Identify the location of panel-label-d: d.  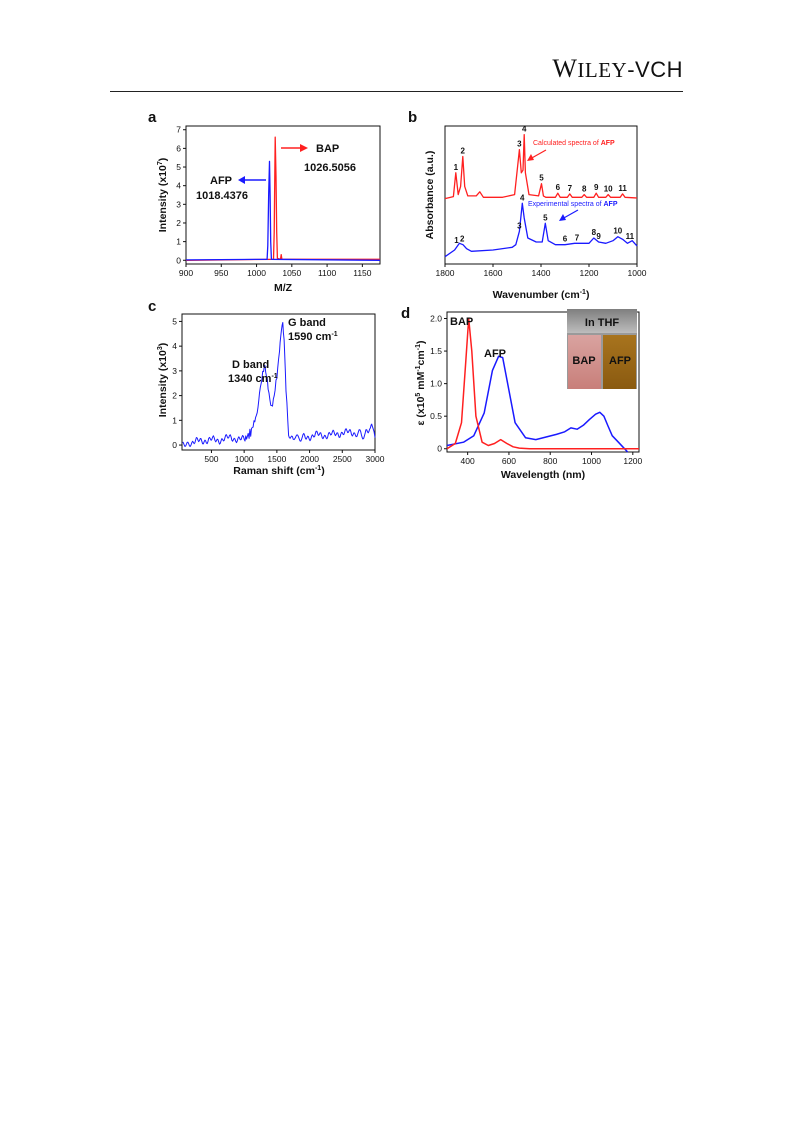
(405, 313).